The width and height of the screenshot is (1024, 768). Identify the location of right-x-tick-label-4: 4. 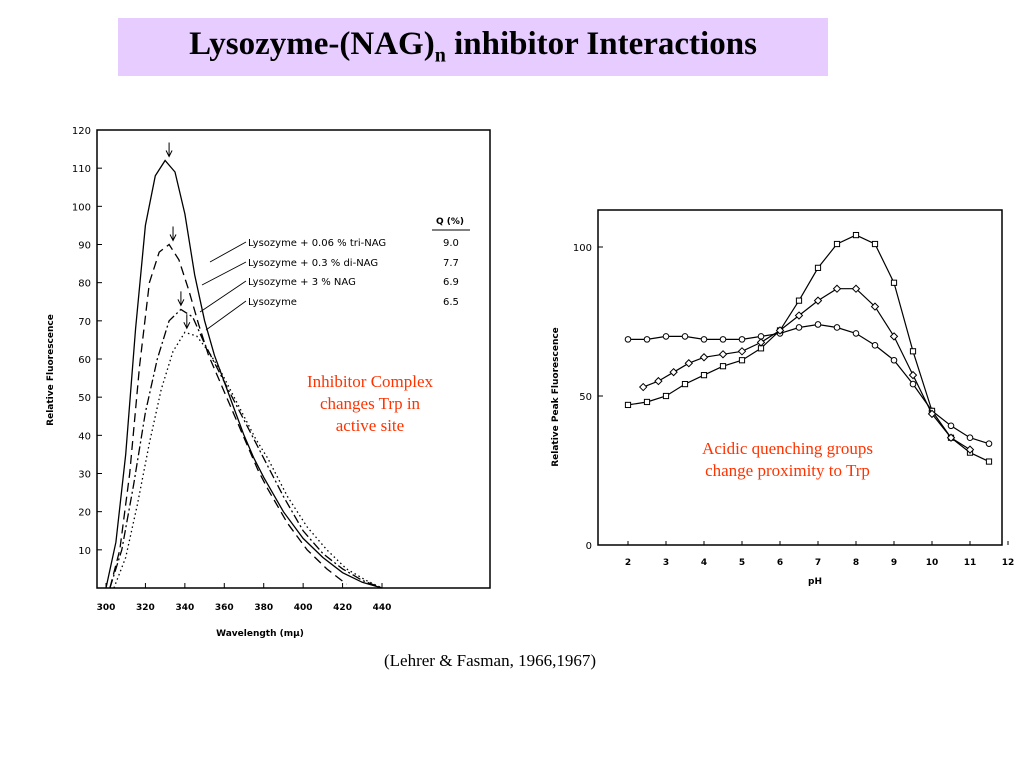
(704, 563).